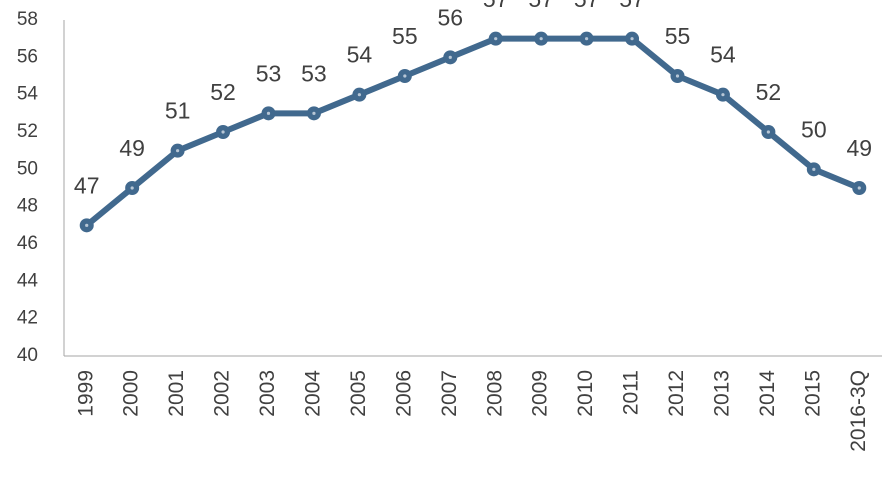  I want to click on x-tick-label: 2013, so click(721, 393).